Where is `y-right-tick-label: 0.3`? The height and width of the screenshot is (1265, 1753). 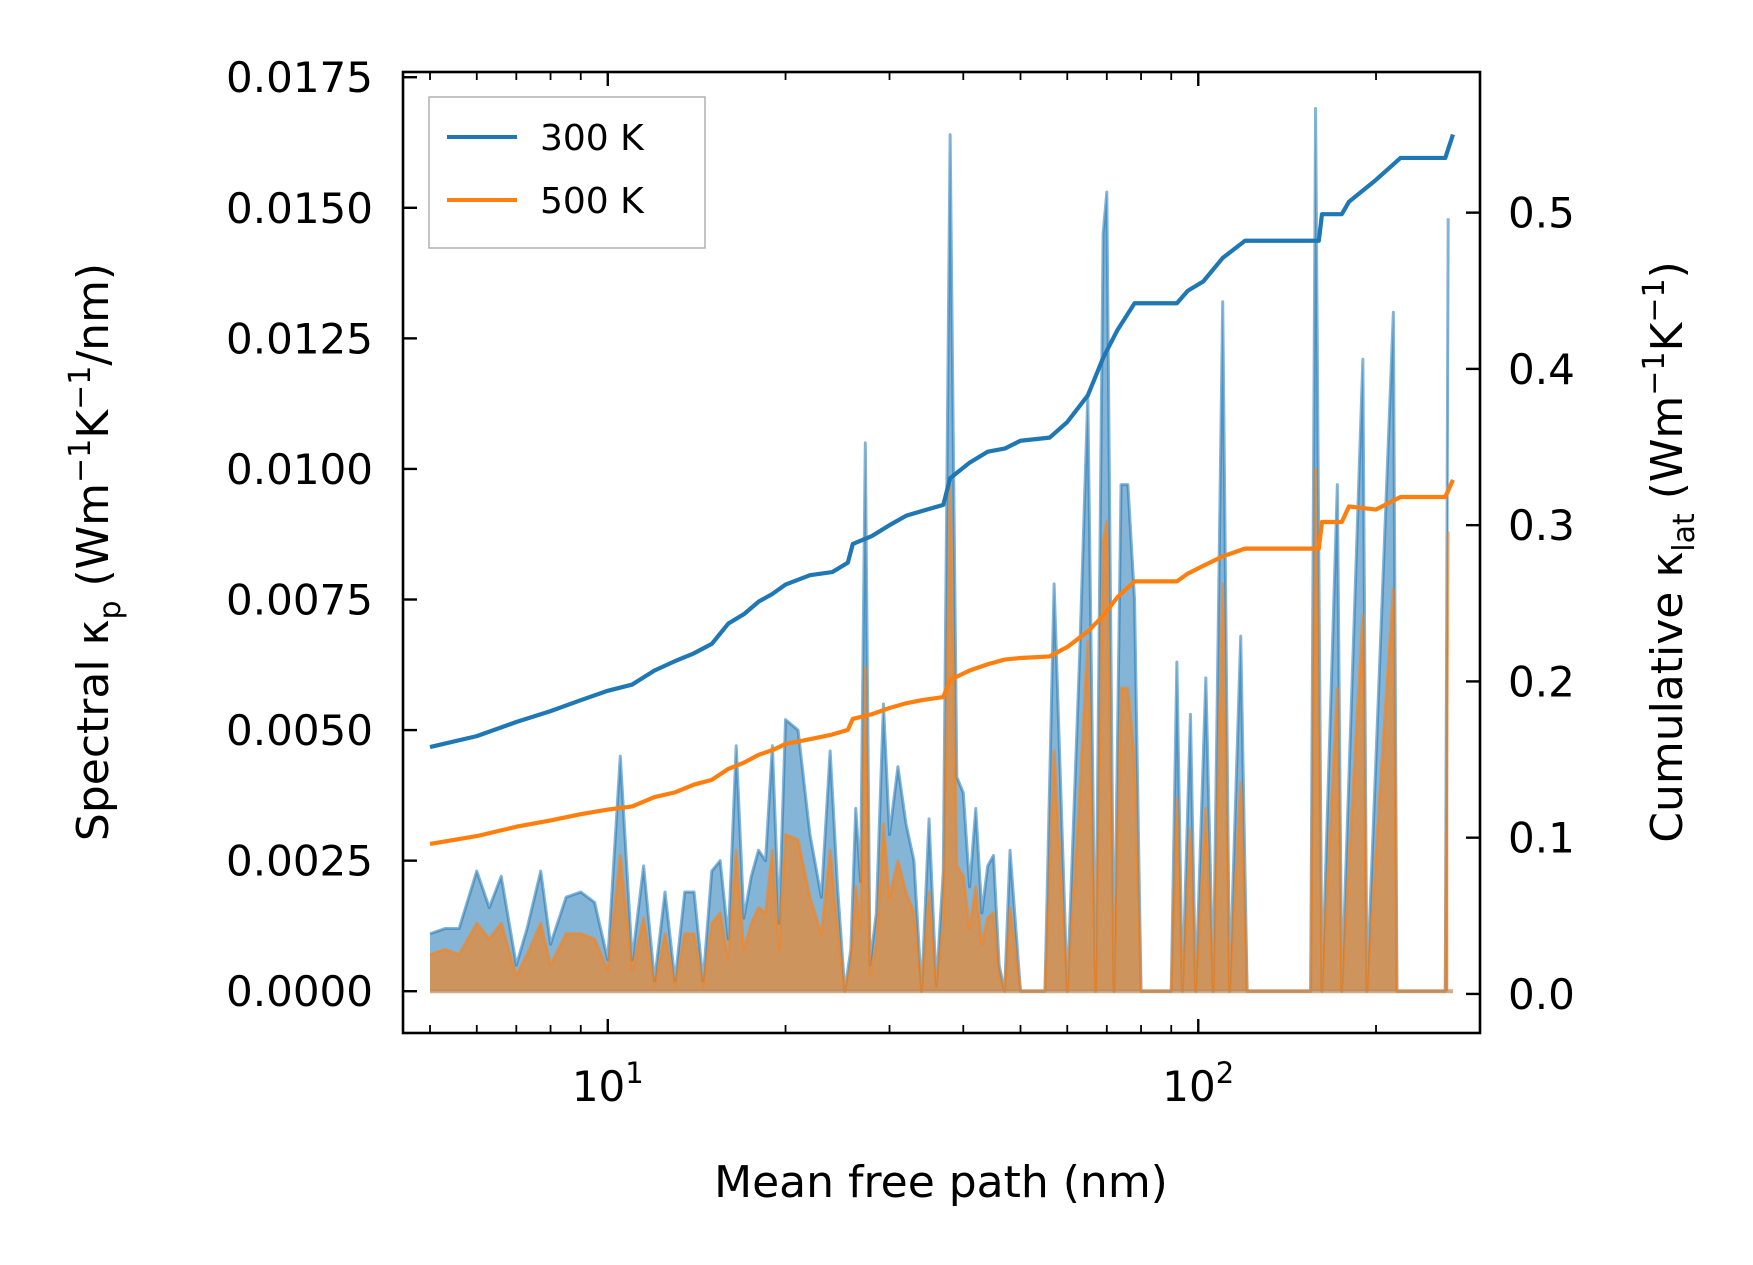 y-right-tick-label: 0.3 is located at coordinates (1541, 525).